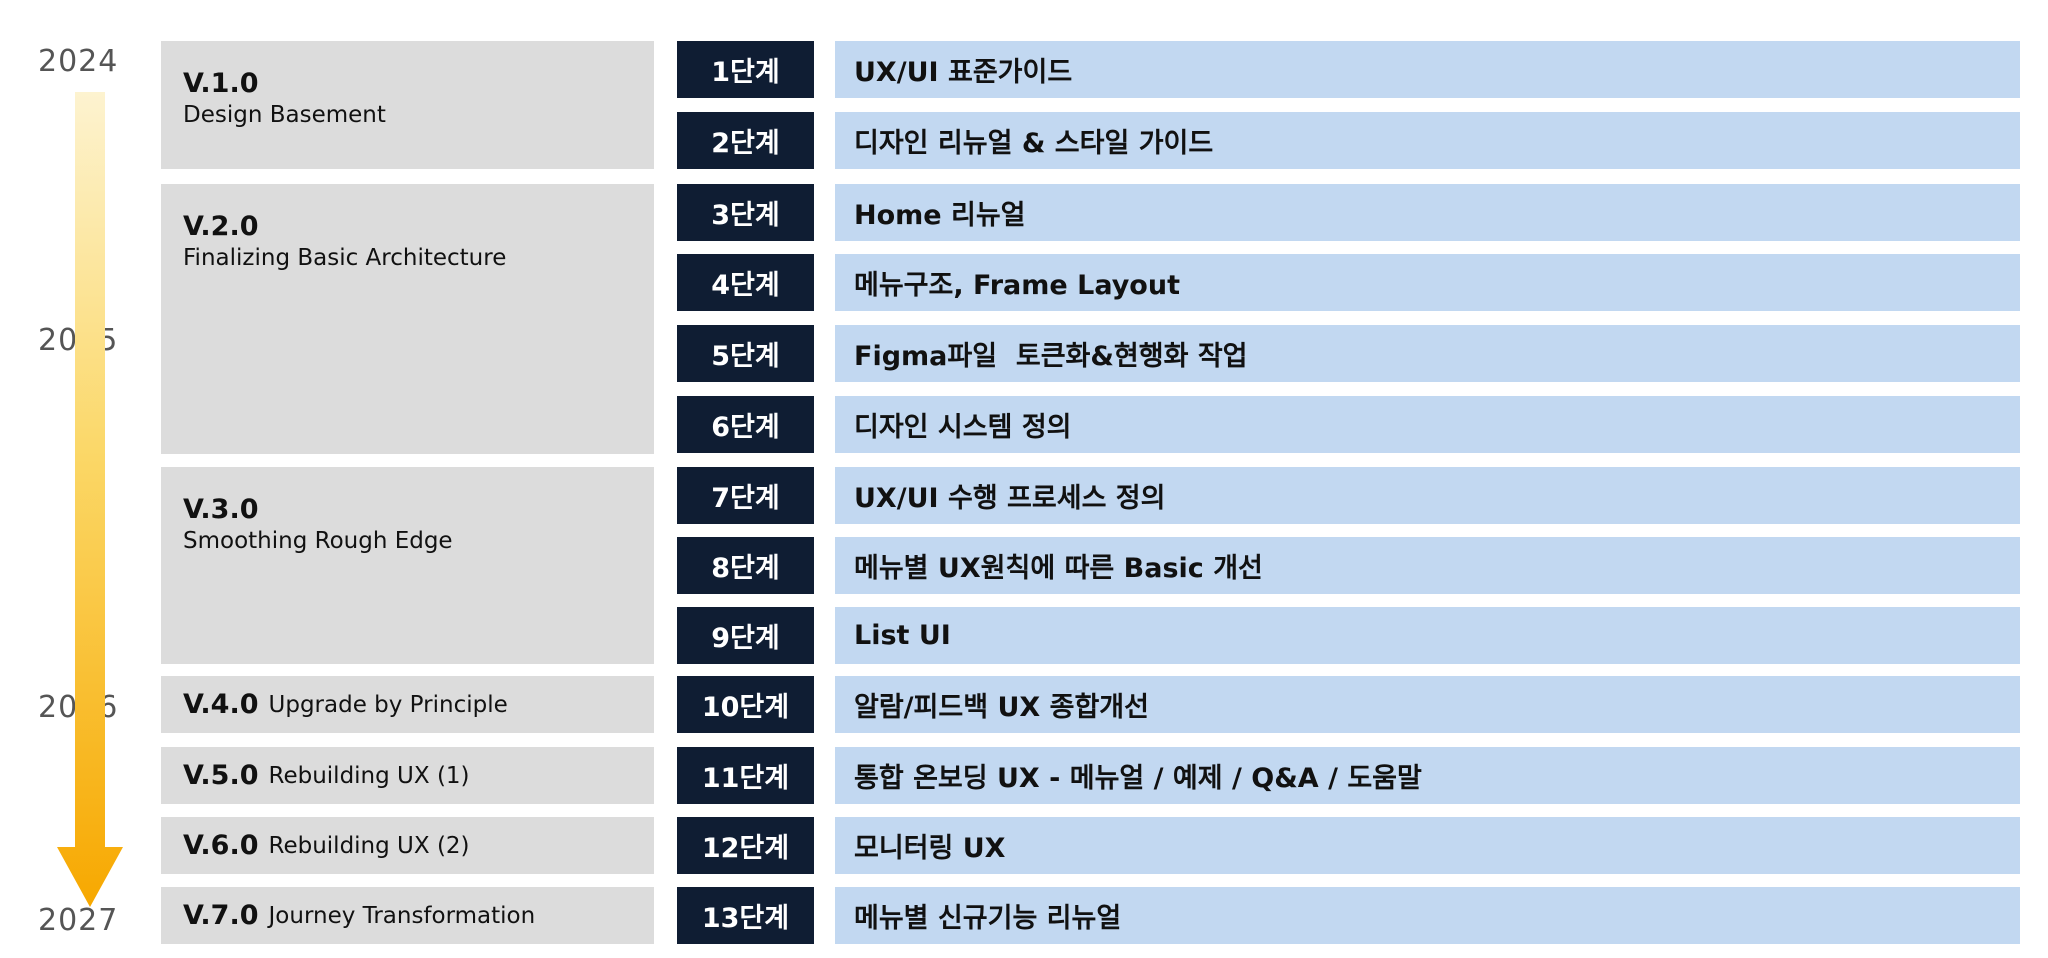  Describe the element at coordinates (221, 226) in the screenshot. I see `version-number: V.2.0` at that location.